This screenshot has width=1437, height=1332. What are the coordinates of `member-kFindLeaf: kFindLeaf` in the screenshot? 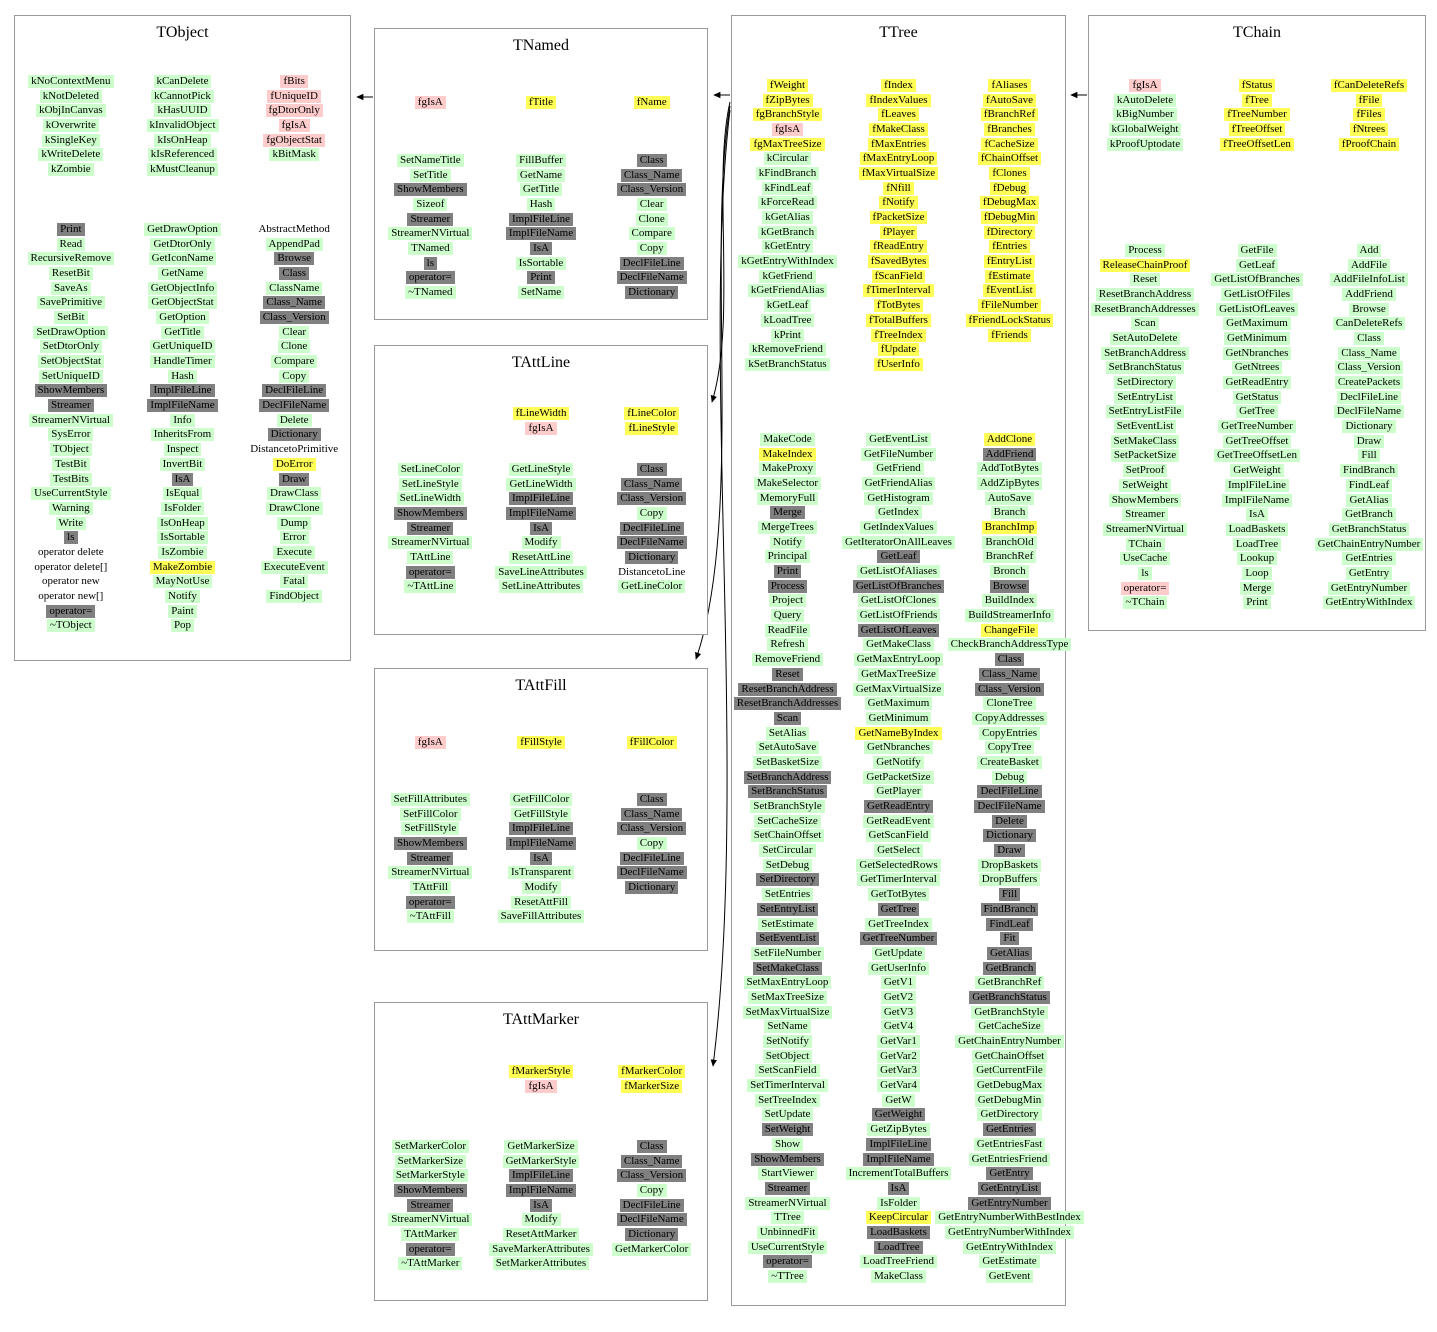 It's located at (787, 188).